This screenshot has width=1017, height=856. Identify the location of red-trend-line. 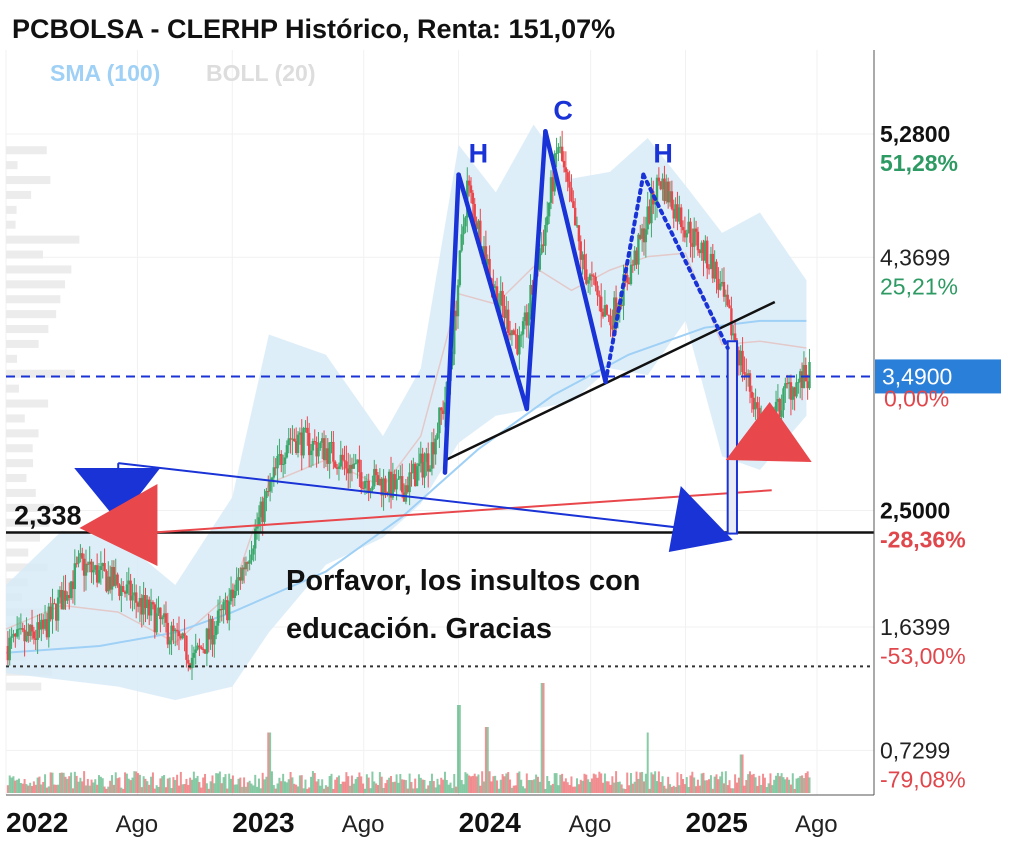
(454, 512).